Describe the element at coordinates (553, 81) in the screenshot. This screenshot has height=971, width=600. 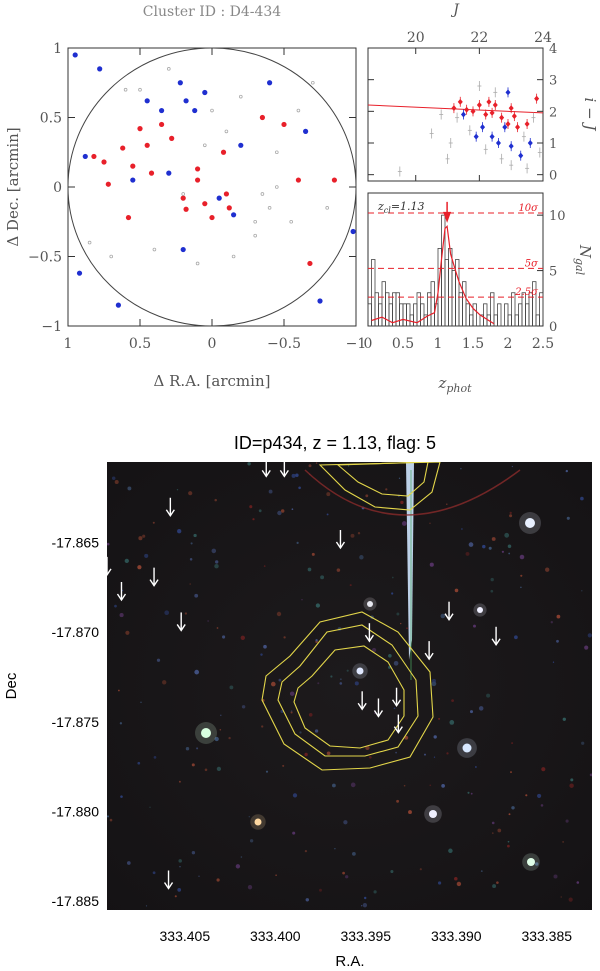
I see `cmd-y-tick-label: 3` at that location.